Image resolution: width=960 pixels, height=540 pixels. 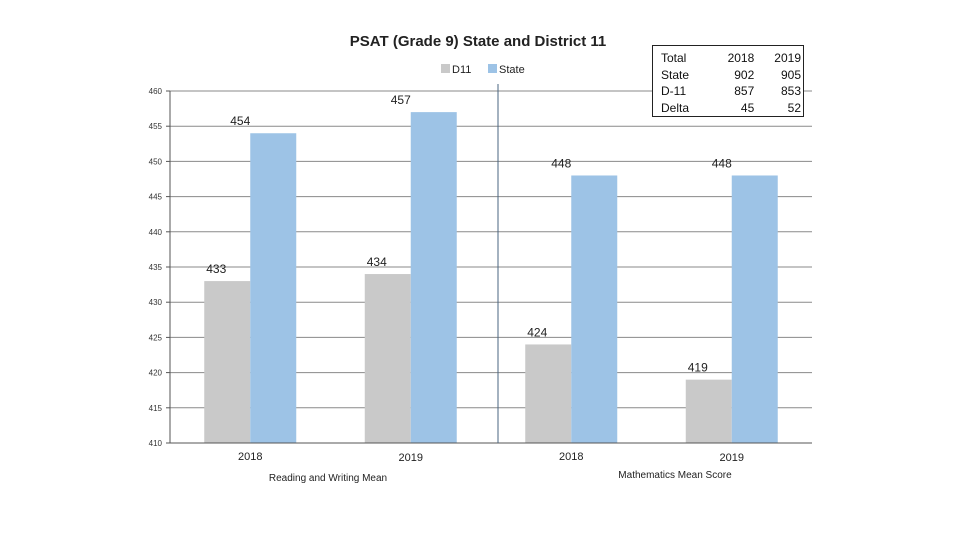 What do you see at coordinates (156, 197) in the screenshot?
I see `y-tick-label: 445` at bounding box center [156, 197].